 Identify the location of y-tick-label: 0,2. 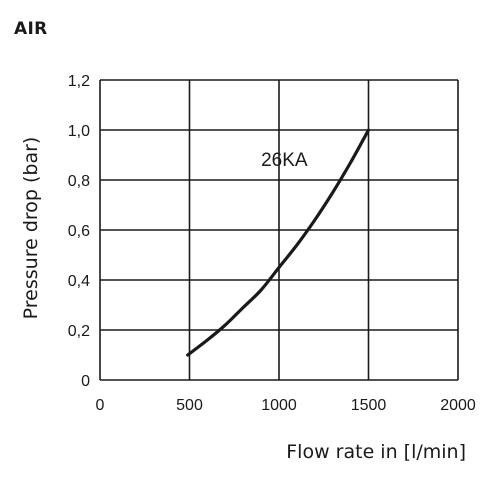
(79, 331).